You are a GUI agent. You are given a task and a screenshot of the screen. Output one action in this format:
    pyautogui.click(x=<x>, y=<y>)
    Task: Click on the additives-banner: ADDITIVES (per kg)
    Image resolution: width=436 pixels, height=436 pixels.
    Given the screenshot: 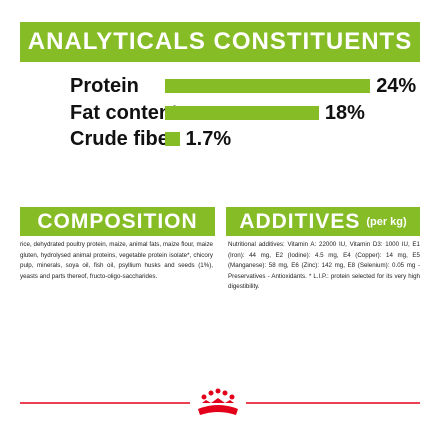 What is the action you would take?
    pyautogui.click(x=323, y=221)
    